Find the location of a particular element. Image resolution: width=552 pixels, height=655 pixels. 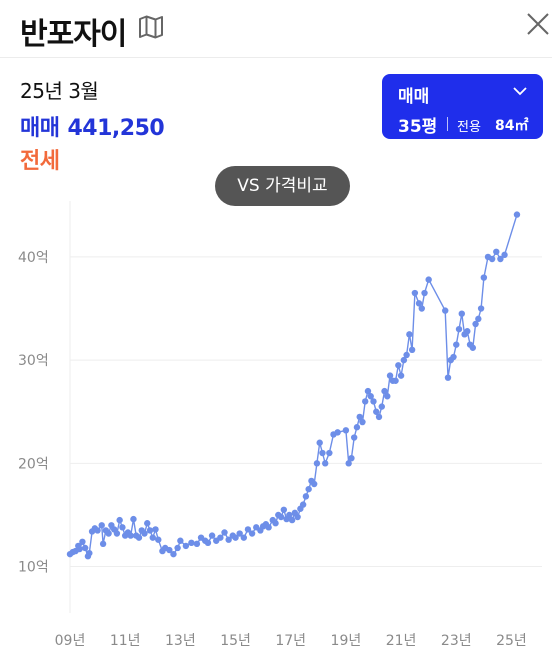

deal-type-label: 매매 is located at coordinates (414, 97).